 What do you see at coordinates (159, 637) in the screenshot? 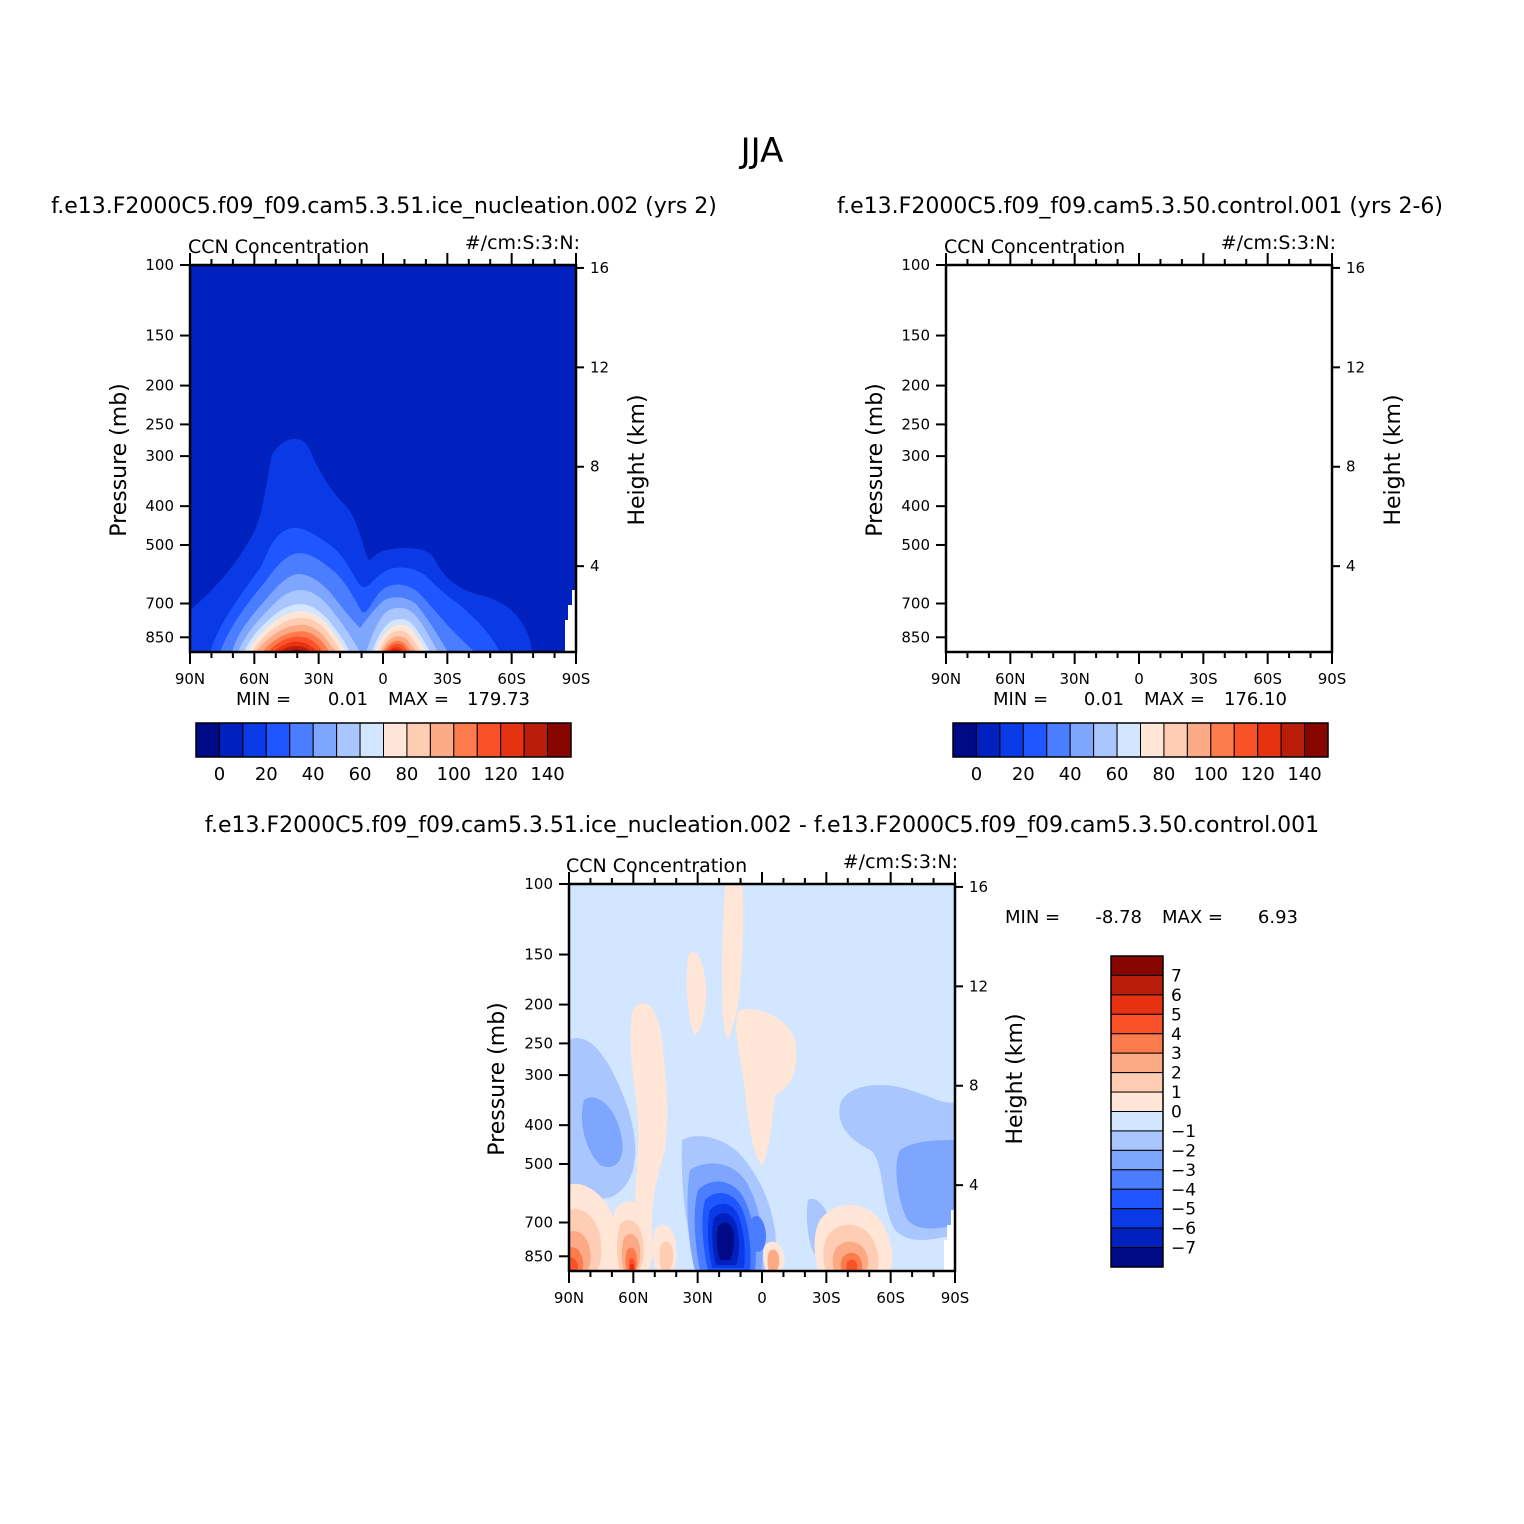
I see `y-tick-label: 850` at bounding box center [159, 637].